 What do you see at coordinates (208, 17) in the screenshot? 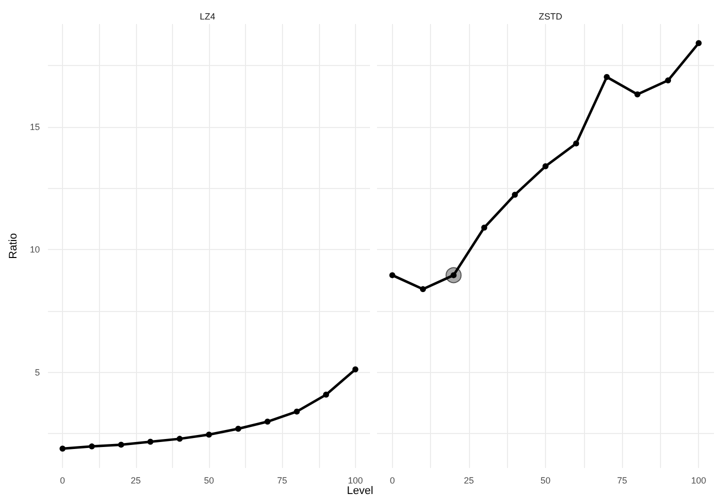
I see `chart-title: LZ4` at bounding box center [208, 17].